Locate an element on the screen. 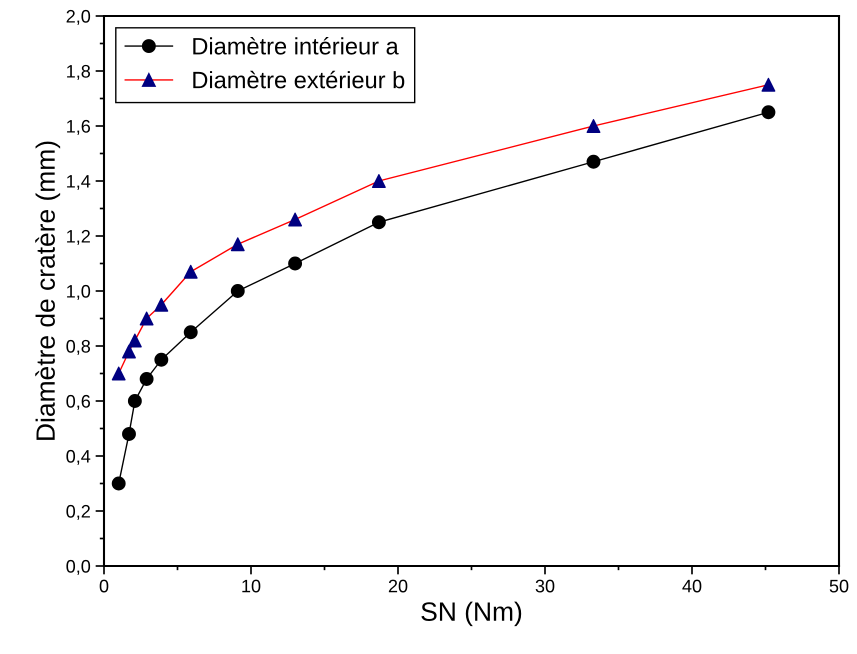 Image resolution: width=857 pixels, height=654 pixels. y-tick-label: 1,6 is located at coordinates (78, 127).